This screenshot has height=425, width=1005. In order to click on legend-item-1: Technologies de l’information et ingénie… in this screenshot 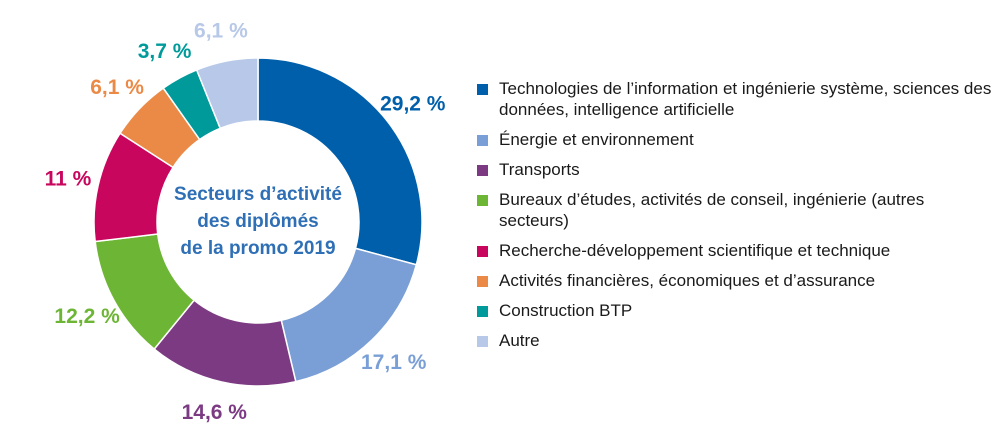, I will do `click(737, 99)`.